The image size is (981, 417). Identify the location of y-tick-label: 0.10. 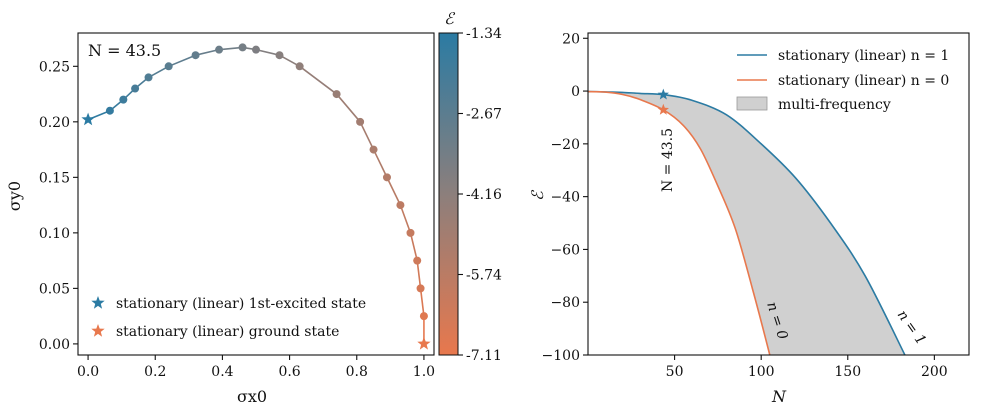
(54, 234).